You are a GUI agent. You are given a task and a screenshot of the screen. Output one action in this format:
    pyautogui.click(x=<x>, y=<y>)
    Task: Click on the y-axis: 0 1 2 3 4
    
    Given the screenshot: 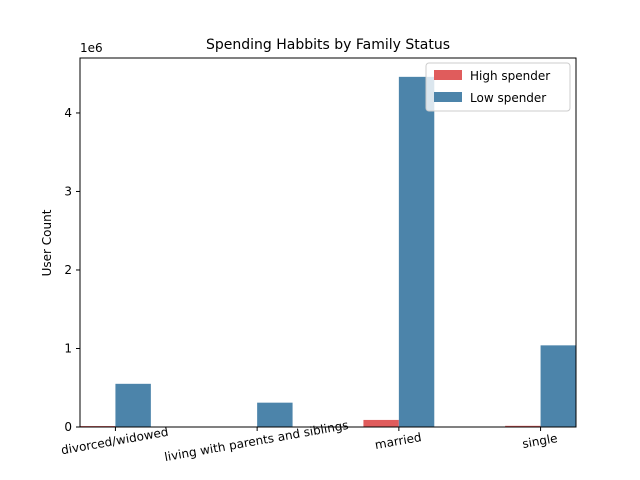 What is the action you would take?
    pyautogui.click(x=72, y=270)
    